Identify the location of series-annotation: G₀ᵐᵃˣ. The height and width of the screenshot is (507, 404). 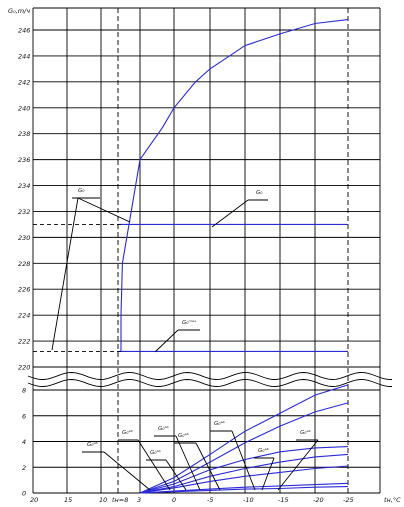
(189, 323).